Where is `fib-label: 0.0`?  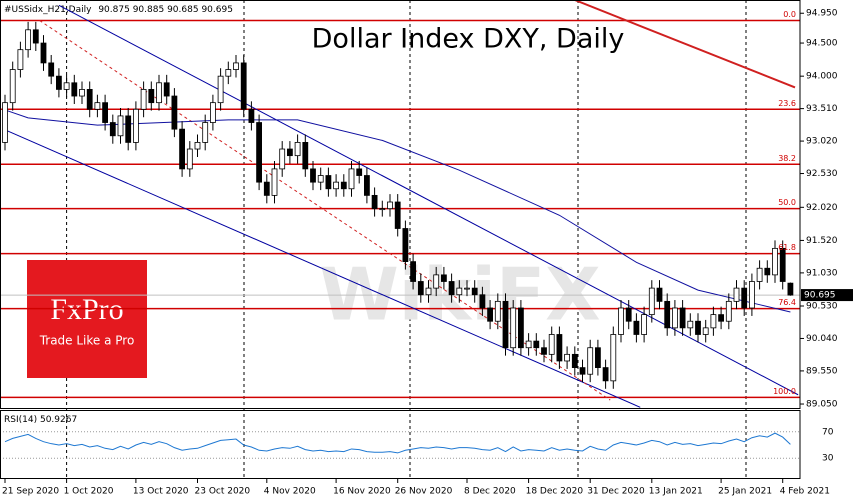 fib-label: 0.0 is located at coordinates (789, 14).